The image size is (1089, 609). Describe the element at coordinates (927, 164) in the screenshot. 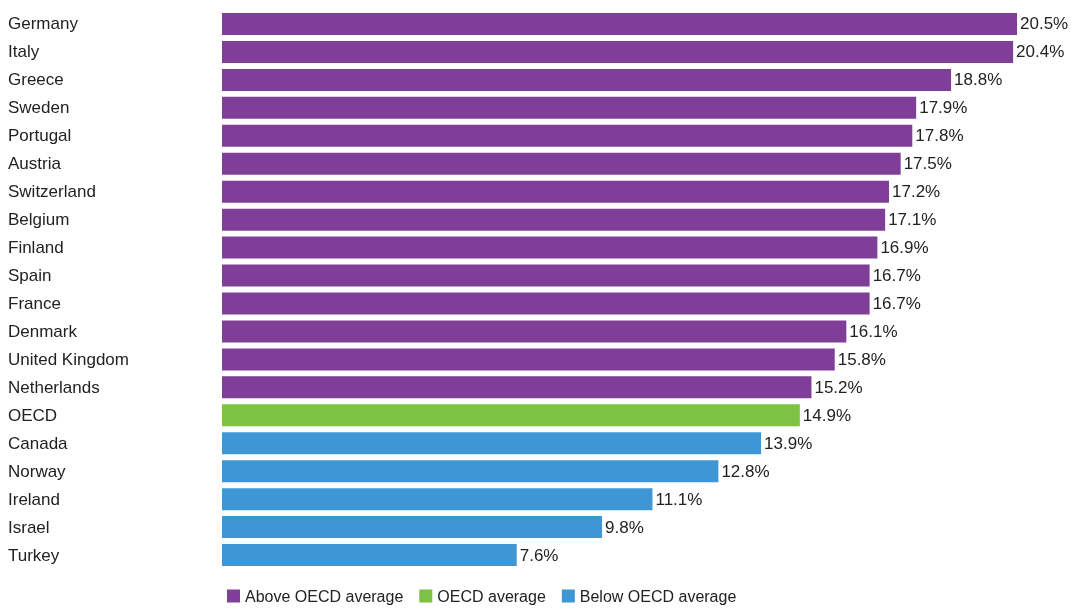

I see `data-label: 17.5%` at that location.